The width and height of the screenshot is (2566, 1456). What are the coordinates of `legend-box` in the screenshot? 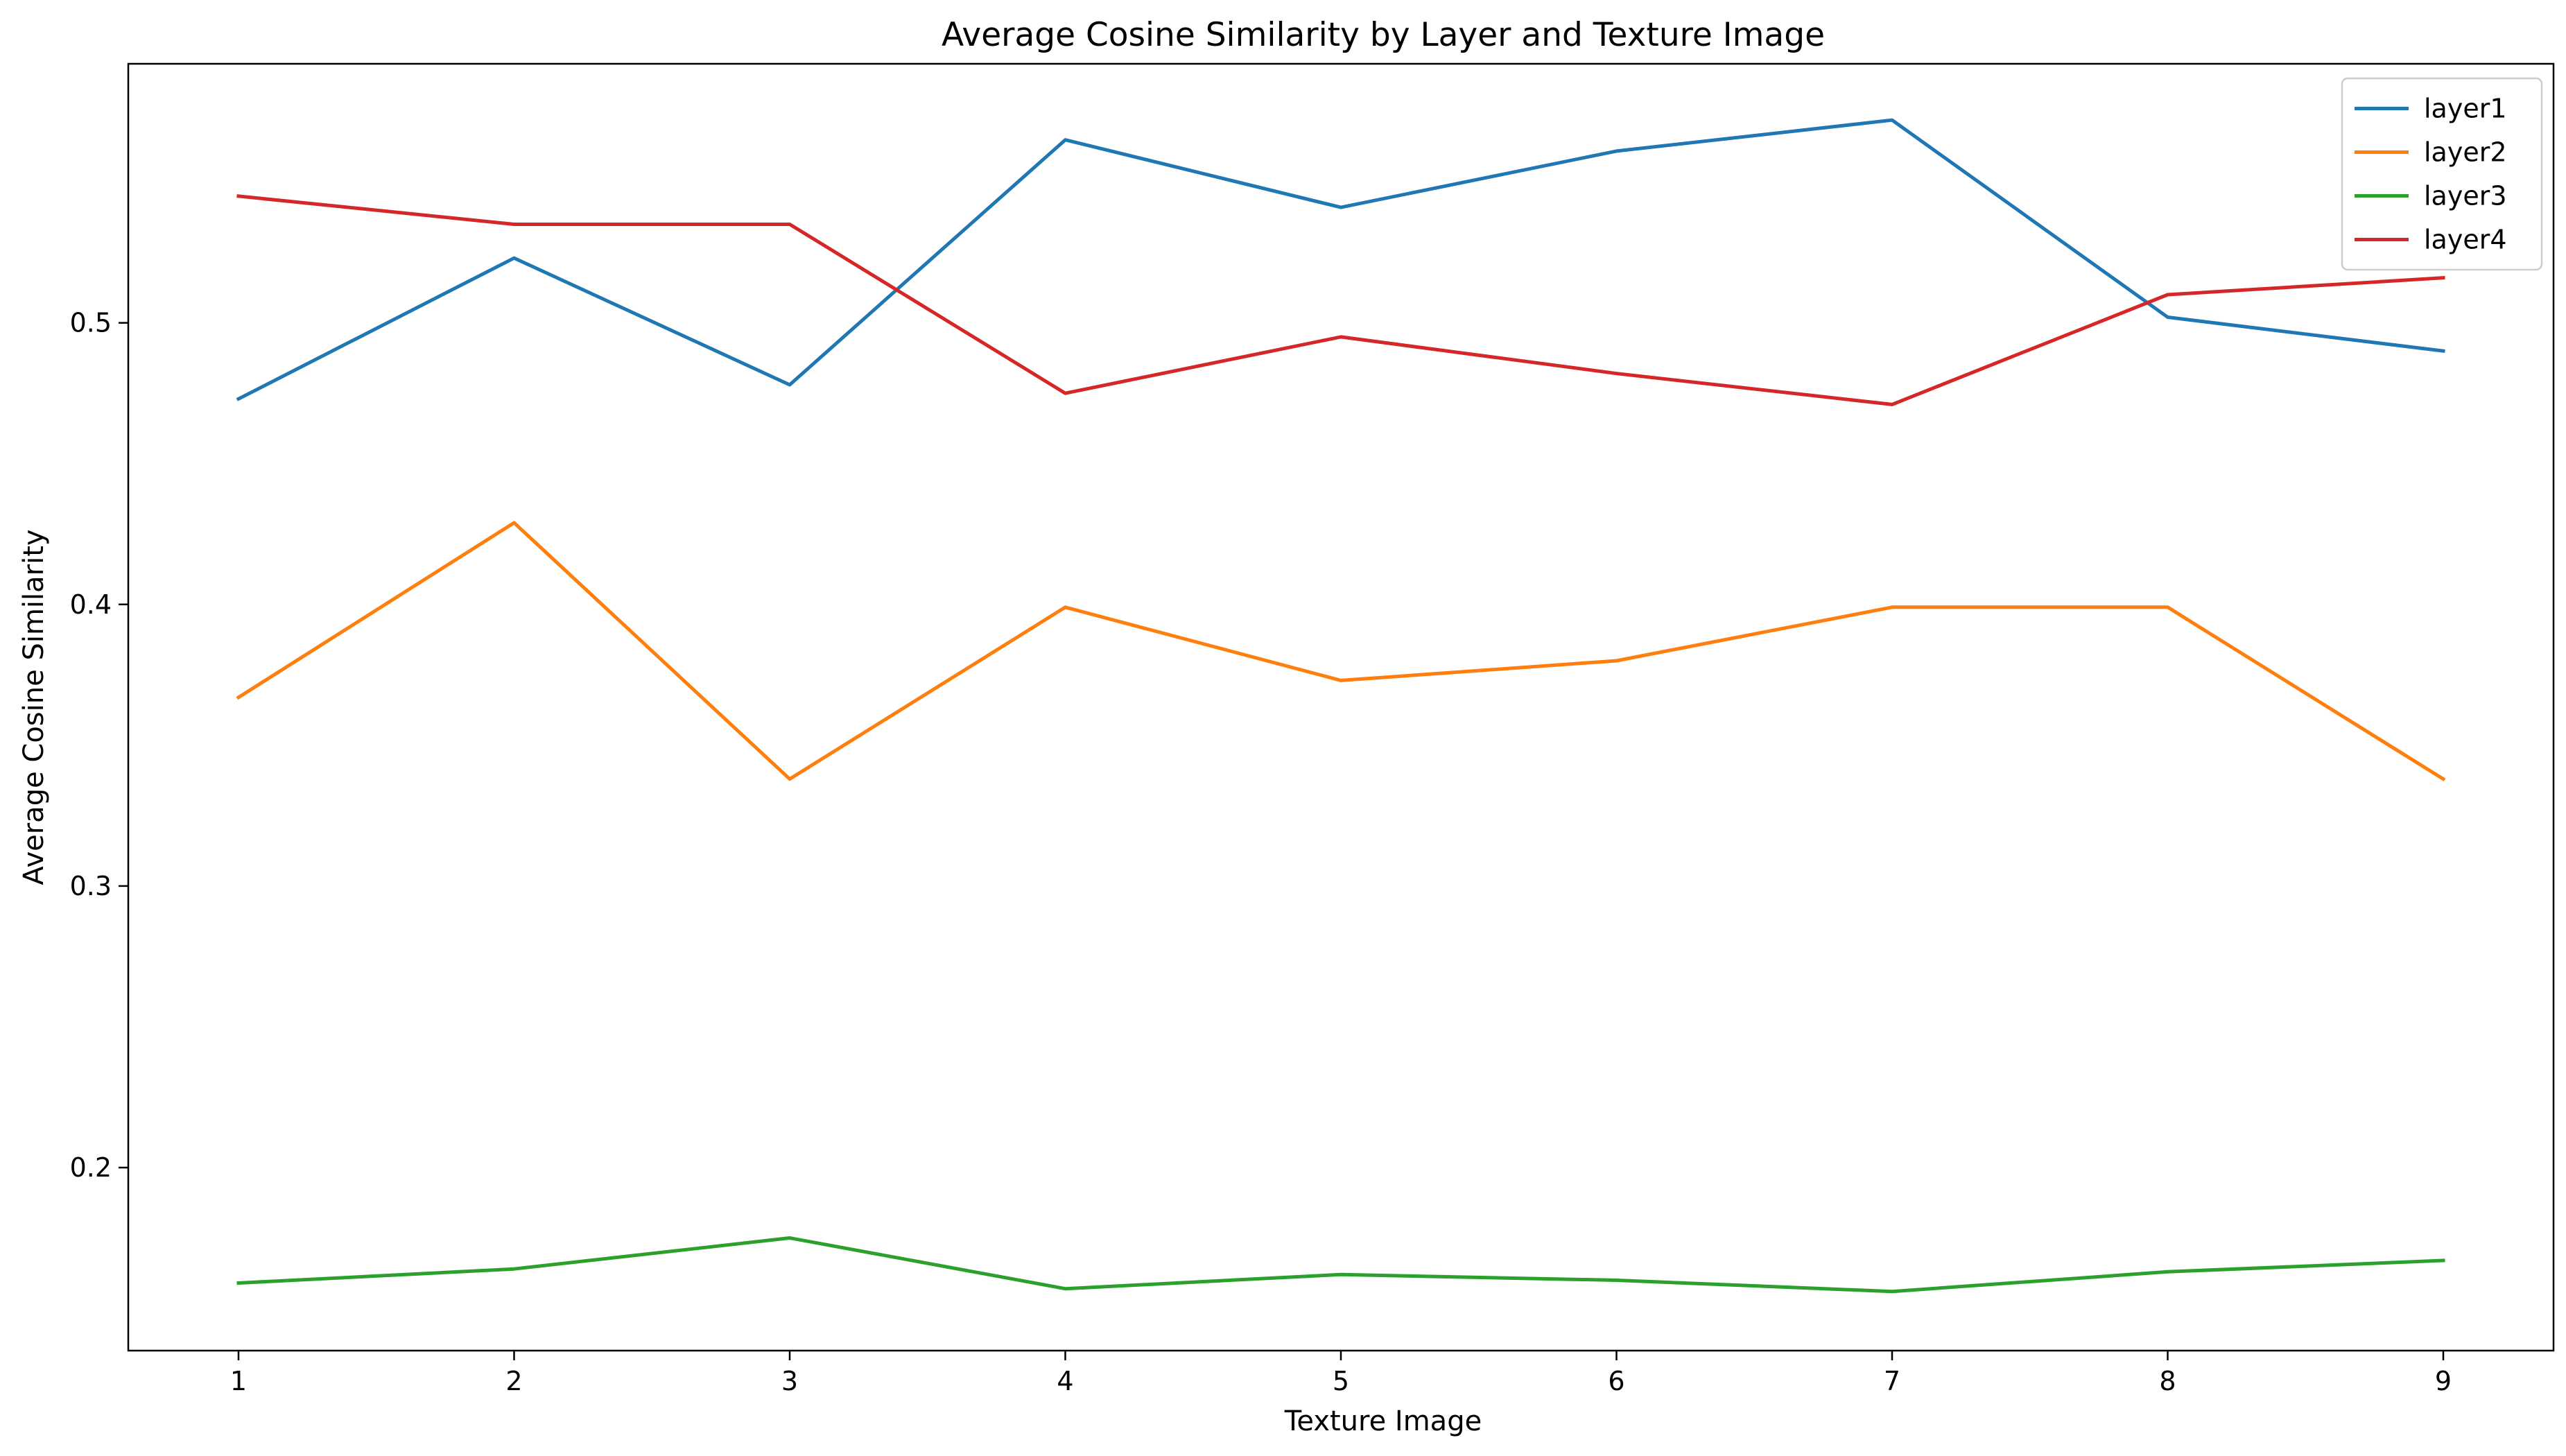 It's located at (2442, 174).